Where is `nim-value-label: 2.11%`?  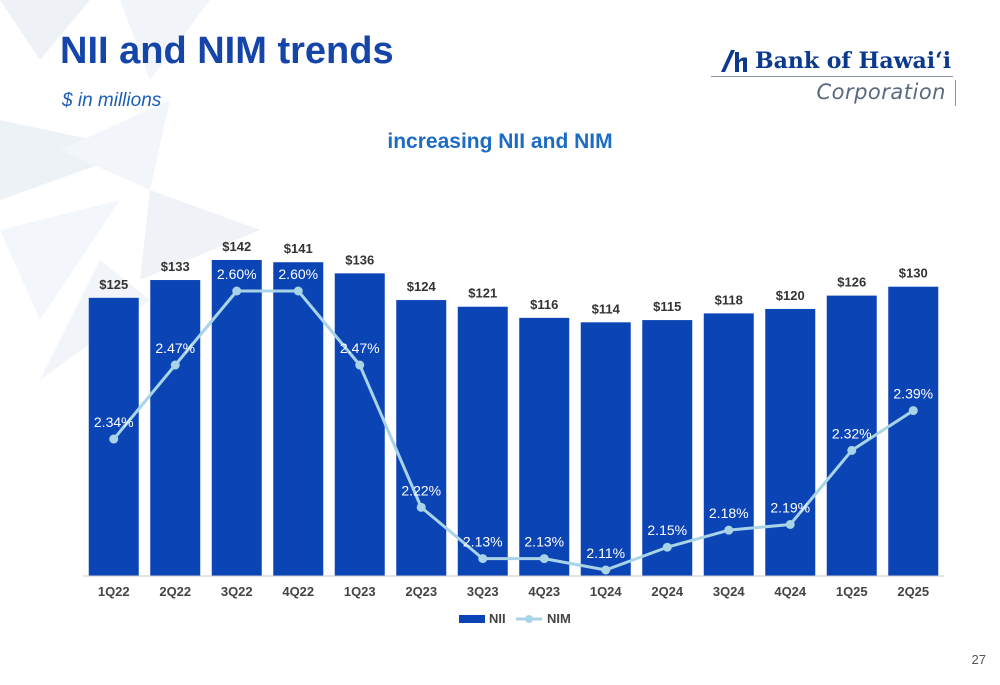
nim-value-label: 2.11% is located at coordinates (605, 553).